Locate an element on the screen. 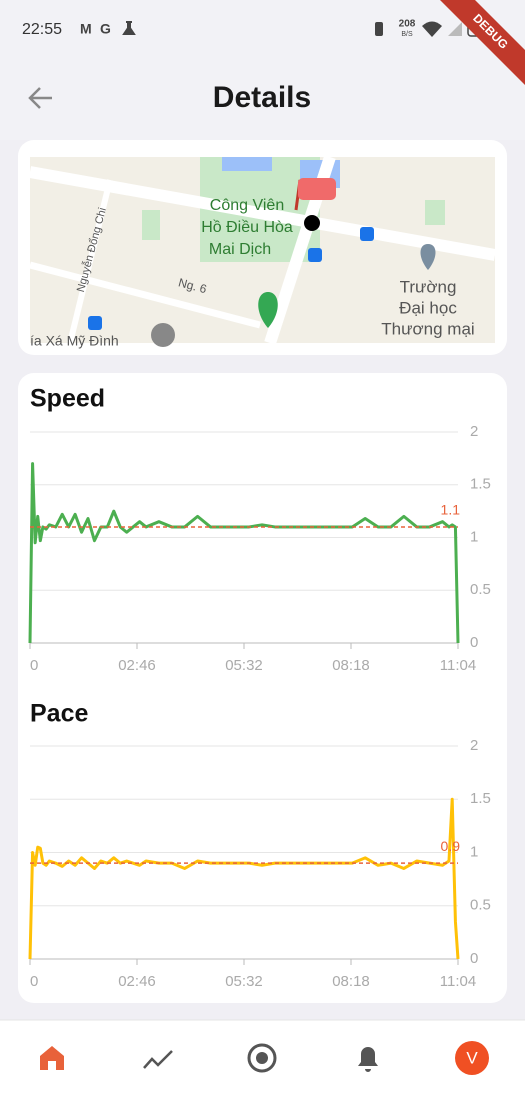 This screenshot has height=1105, width=525. net-speed: 208 is located at coordinates (407, 24).